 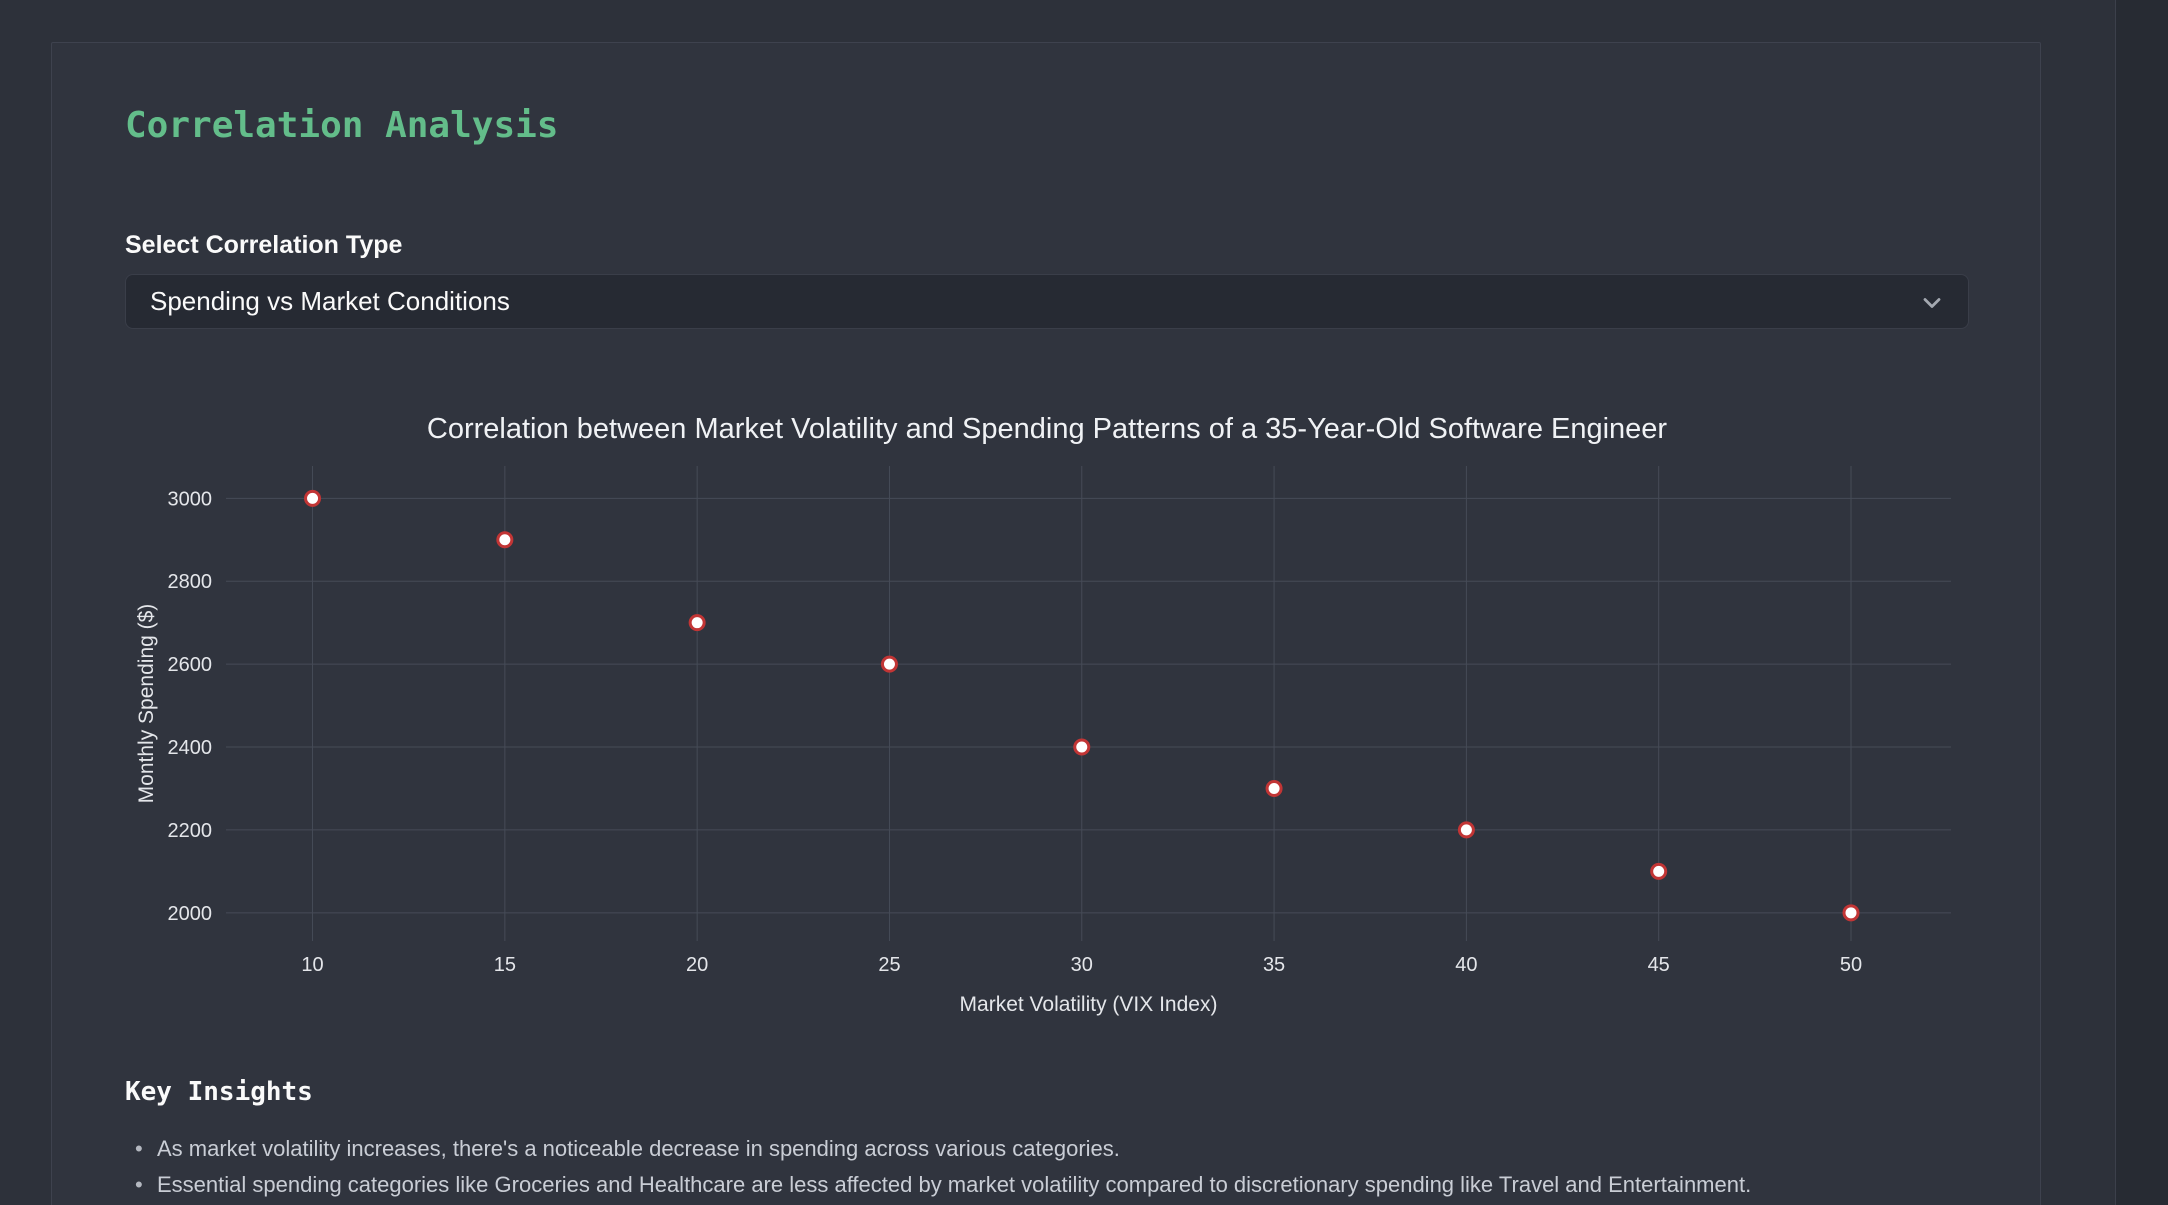 I want to click on x-tick-label: 35, so click(x=1274, y=965).